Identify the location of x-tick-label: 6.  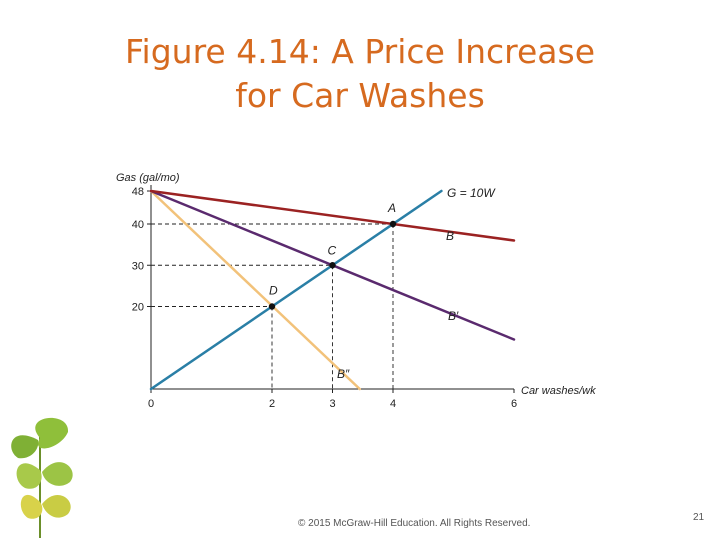
(514, 404).